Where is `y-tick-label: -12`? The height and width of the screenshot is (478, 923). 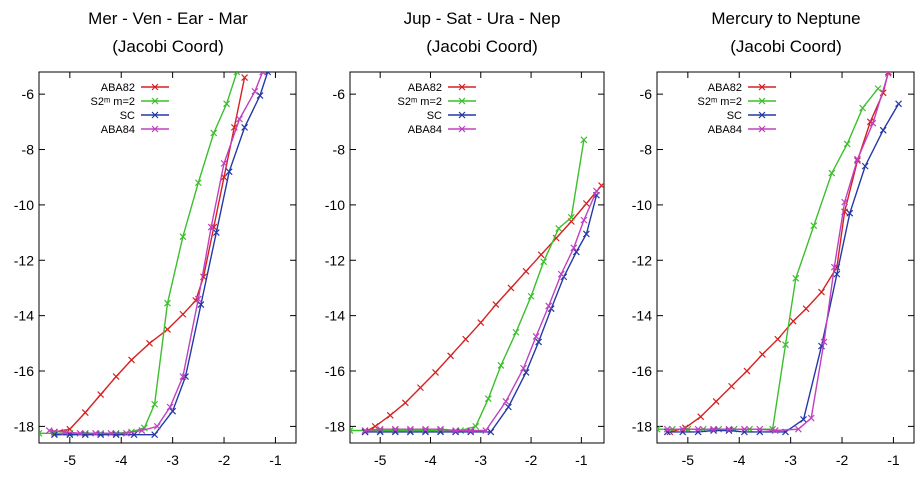 y-tick-label: -12 is located at coordinates (335, 260).